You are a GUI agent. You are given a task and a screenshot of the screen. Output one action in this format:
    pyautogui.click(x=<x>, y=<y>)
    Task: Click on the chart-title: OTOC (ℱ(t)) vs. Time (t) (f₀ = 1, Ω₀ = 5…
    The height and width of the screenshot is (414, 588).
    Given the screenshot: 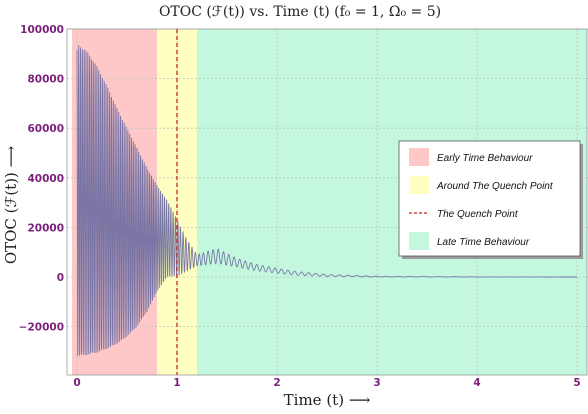 What is the action you would take?
    pyautogui.click(x=300, y=12)
    